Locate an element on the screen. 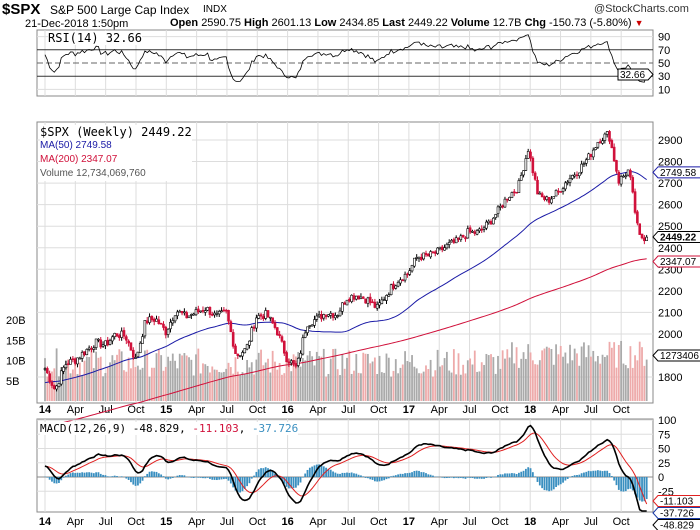 This screenshot has height=530, width=700. high-value: 2601.13 is located at coordinates (291, 23).